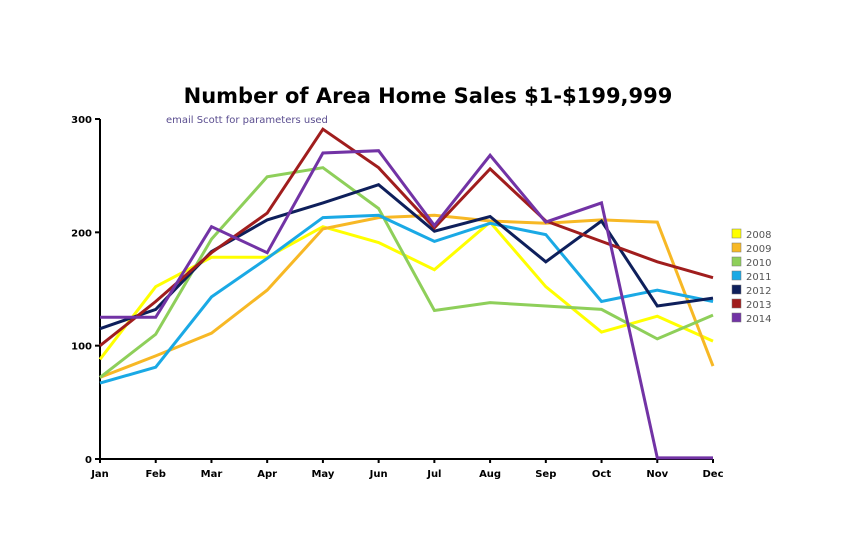  What do you see at coordinates (758, 319) in the screenshot?
I see `legend-label: 2014` at bounding box center [758, 319].